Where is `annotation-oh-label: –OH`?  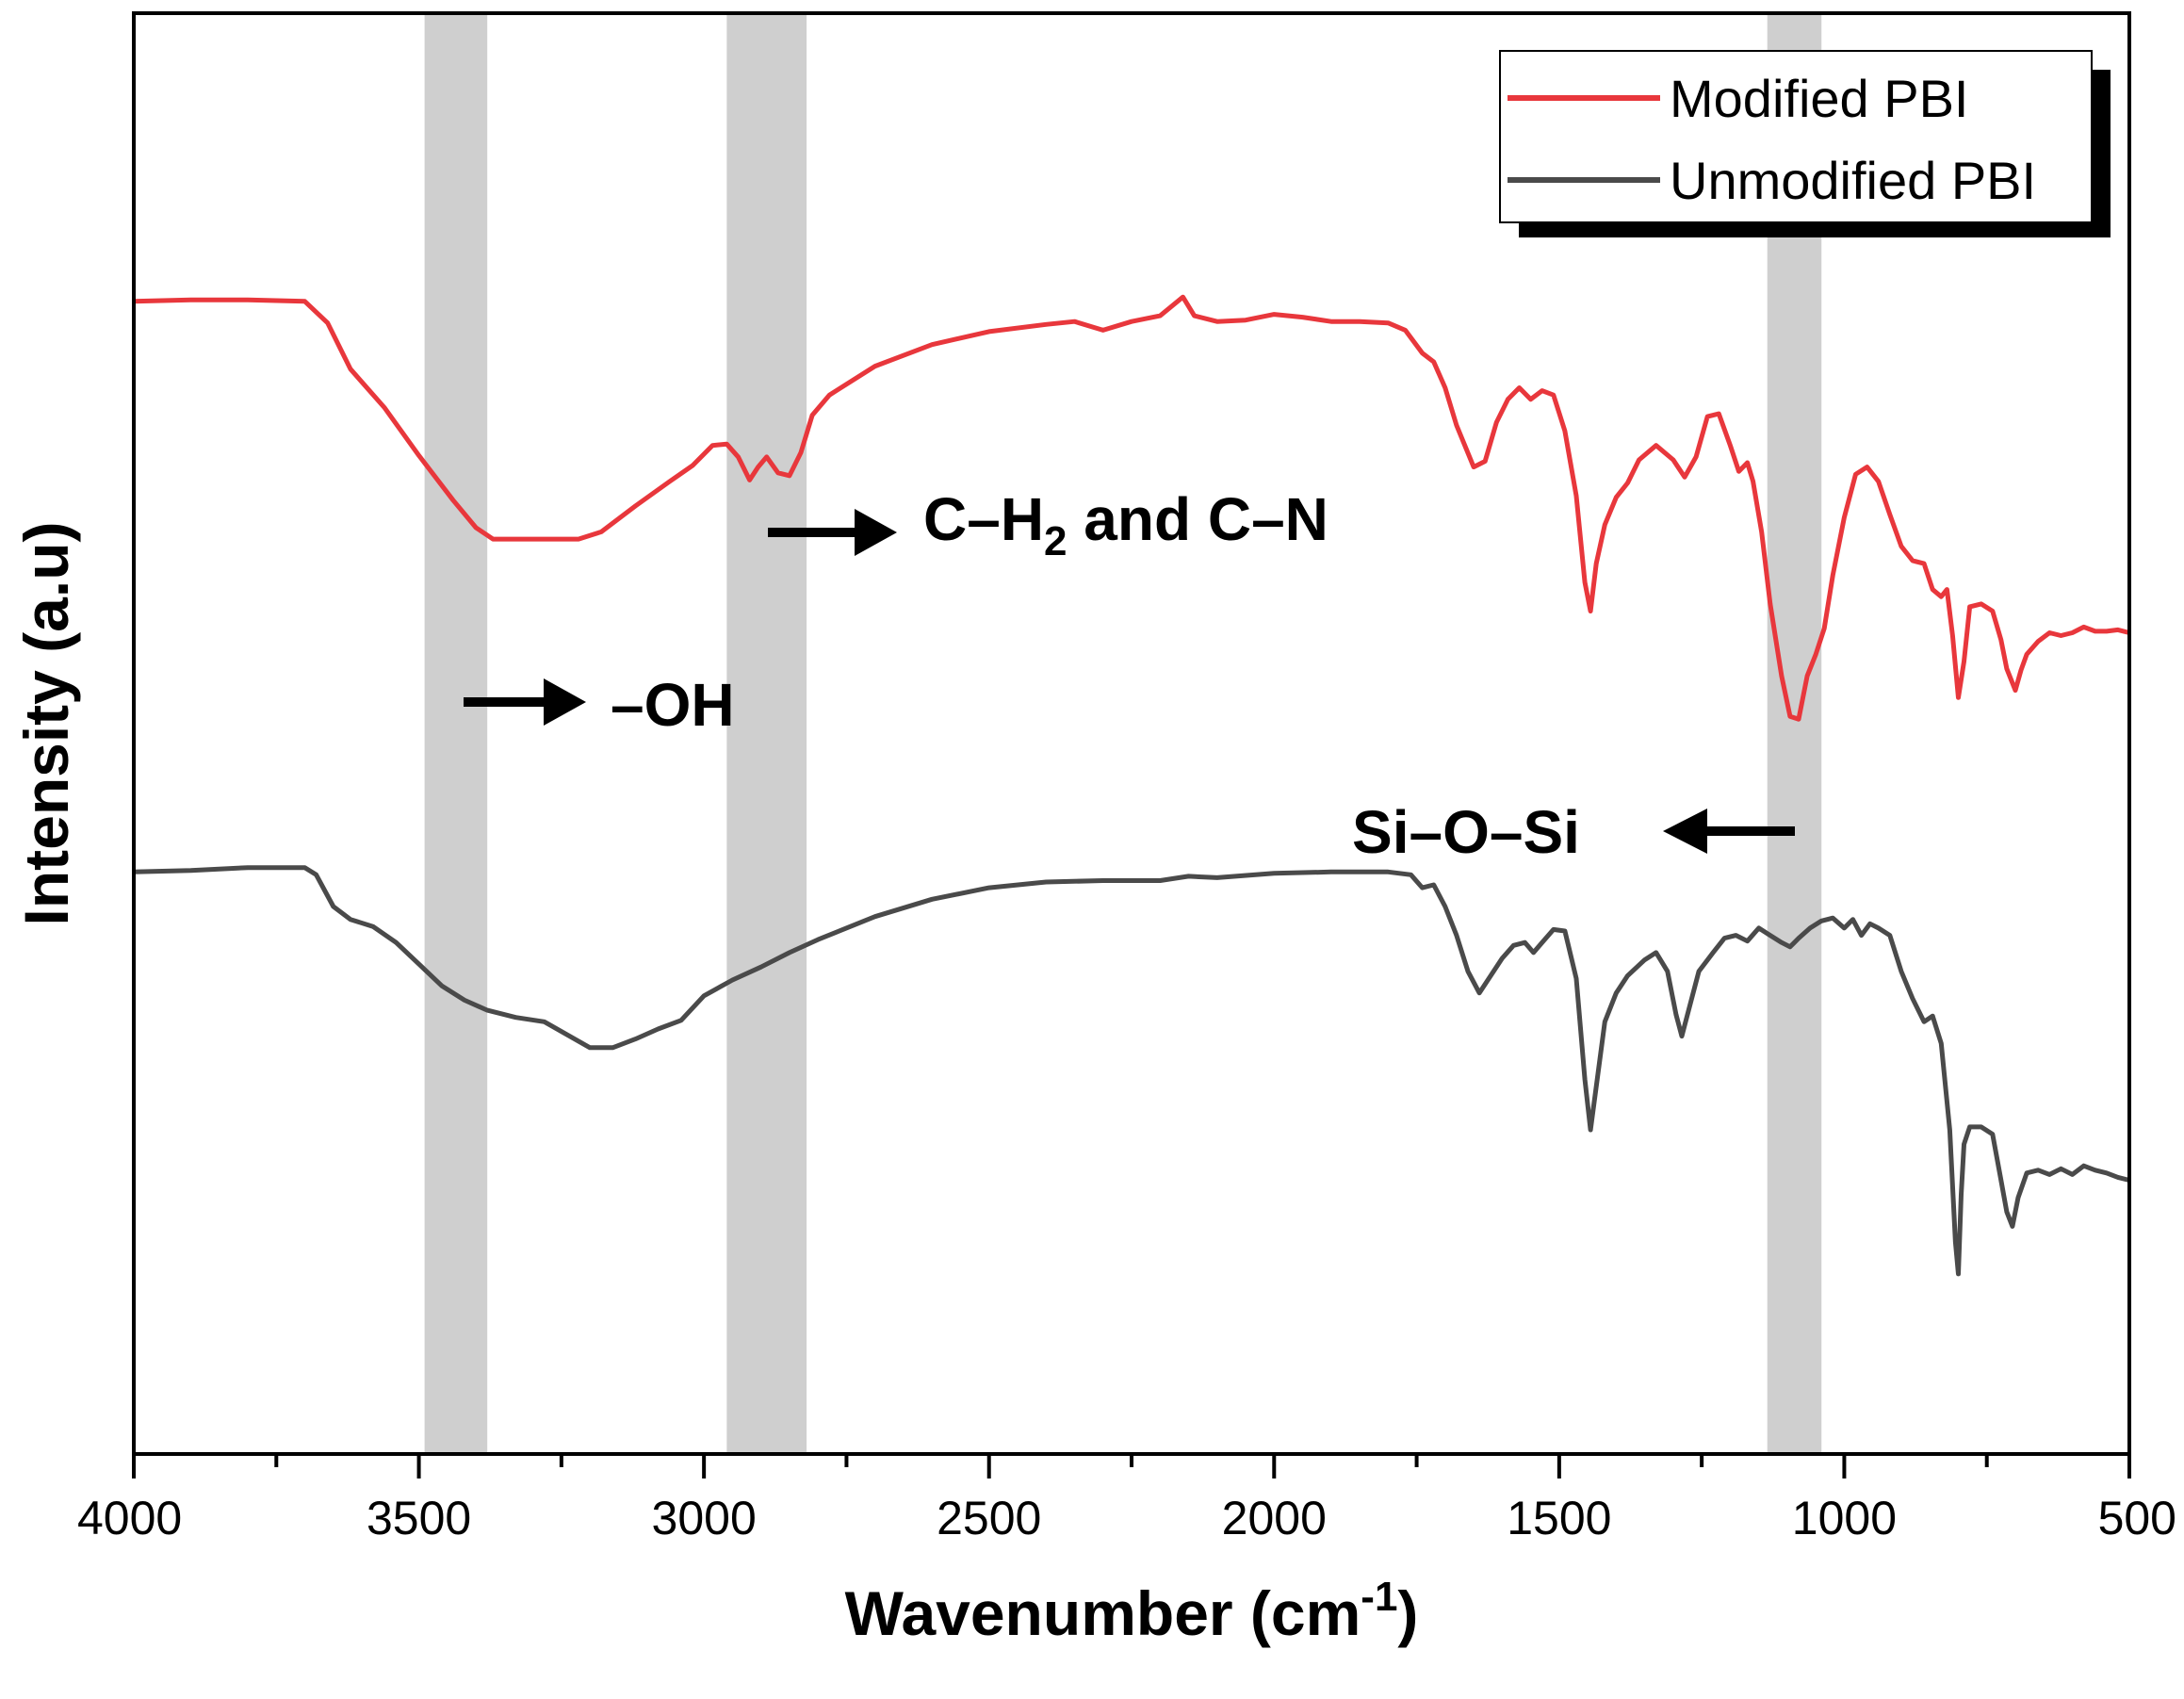
annotation-oh-label: –OH is located at coordinates (673, 705).